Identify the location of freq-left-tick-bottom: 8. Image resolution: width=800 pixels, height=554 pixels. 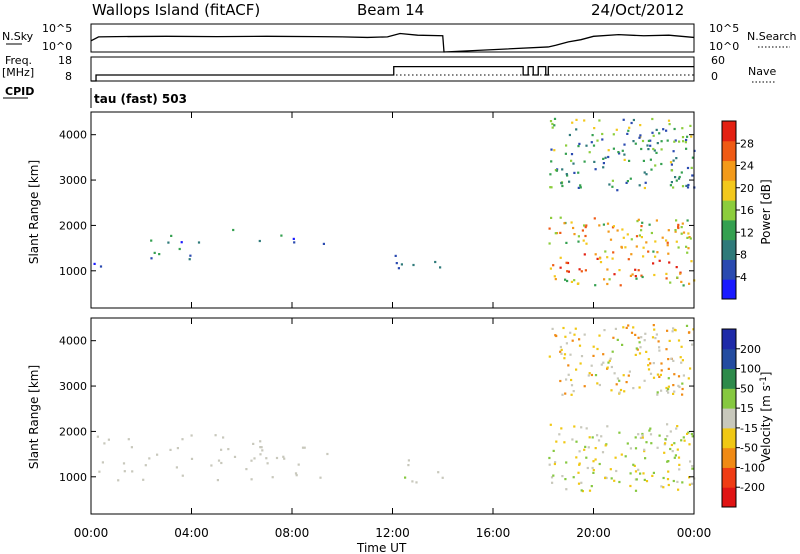
(68, 76).